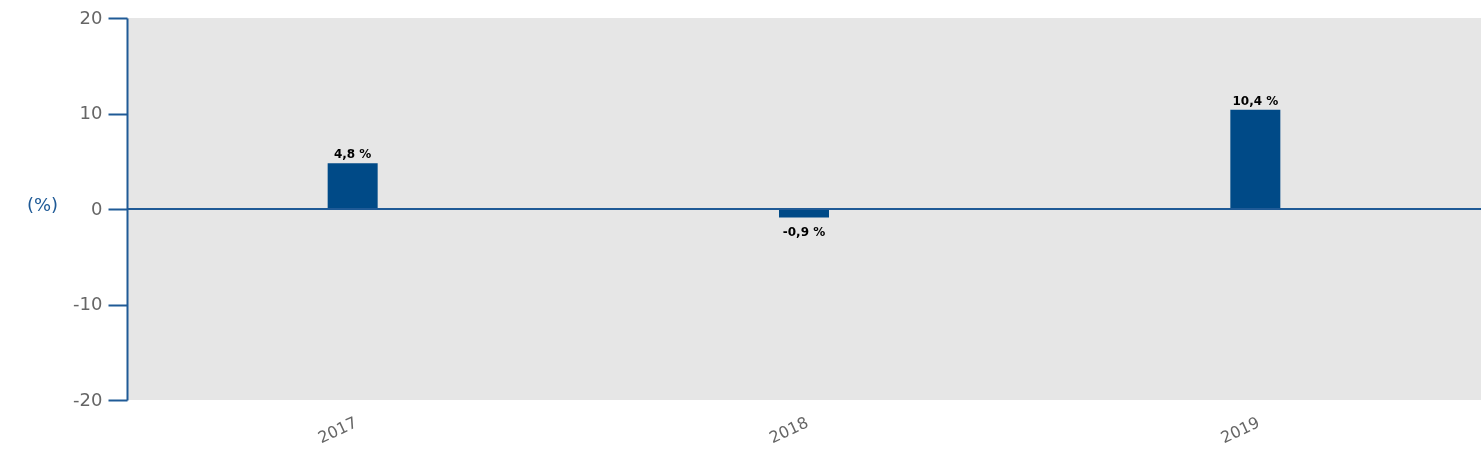 This screenshot has height=463, width=1481. Describe the element at coordinates (804, 231) in the screenshot. I see `data-label: -0,9 %` at that location.